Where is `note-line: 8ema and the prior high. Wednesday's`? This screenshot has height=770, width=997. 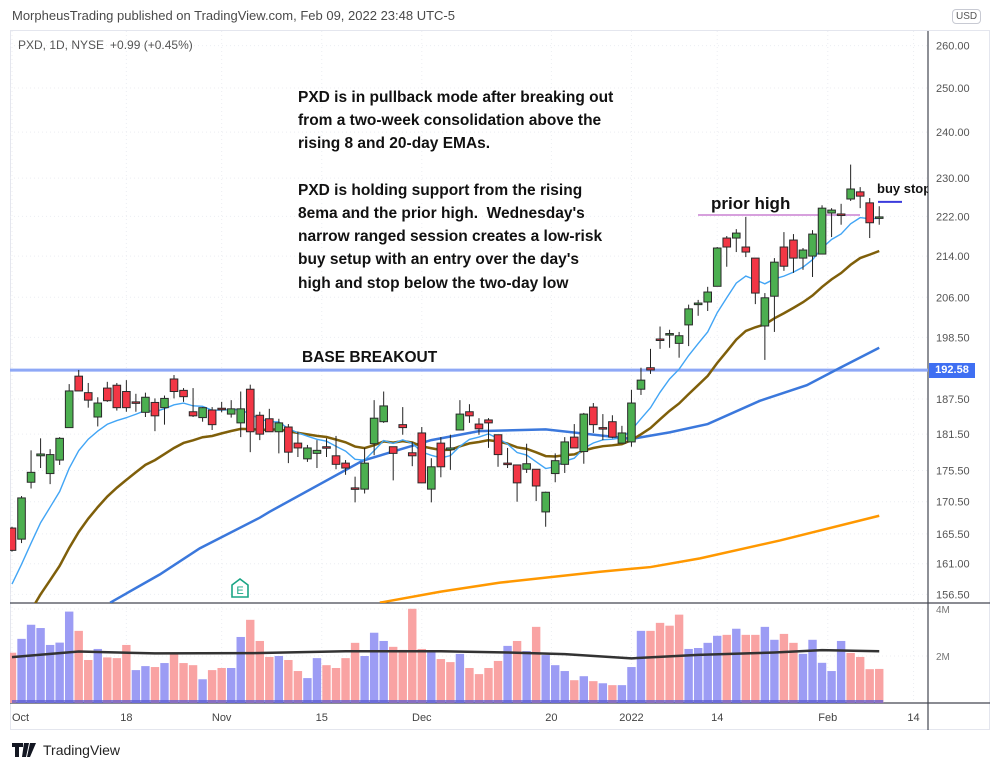
note-line: 8ema and the prior high. Wednesday's is located at coordinates (441, 213).